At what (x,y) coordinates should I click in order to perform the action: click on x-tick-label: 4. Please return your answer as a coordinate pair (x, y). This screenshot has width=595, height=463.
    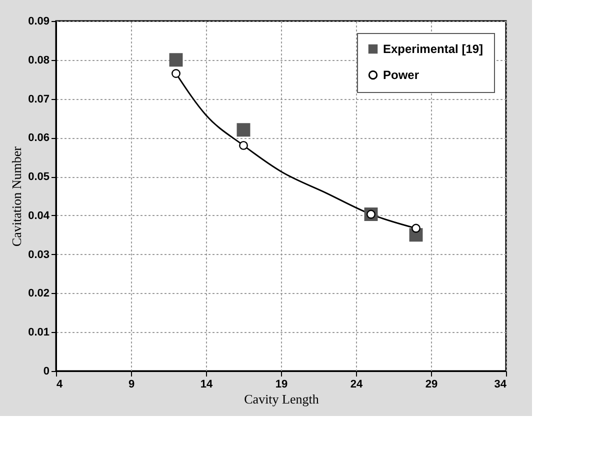
    Looking at the image, I should click on (60, 384).